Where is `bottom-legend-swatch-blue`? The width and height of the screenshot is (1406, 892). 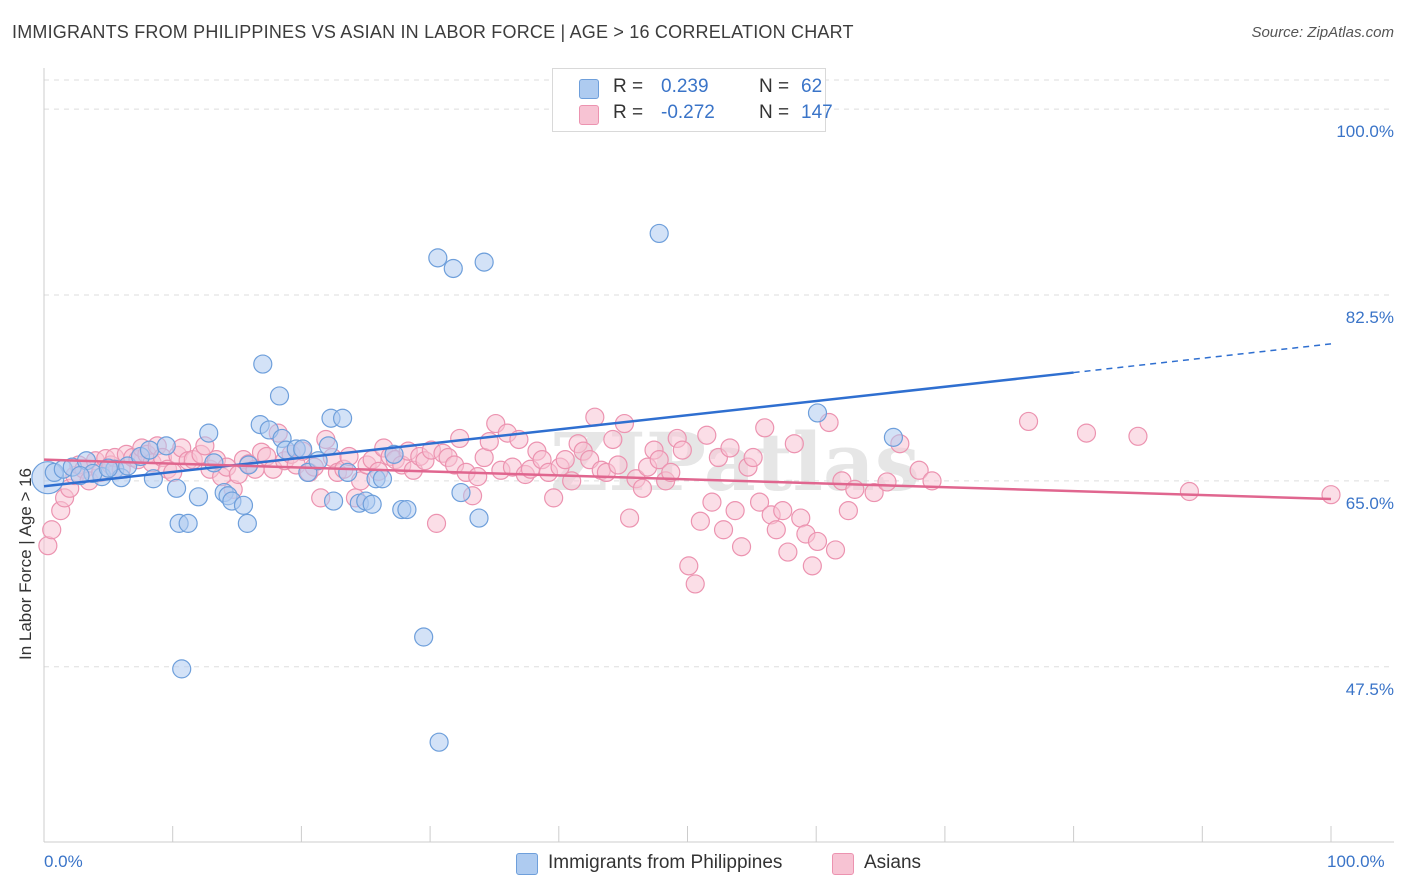 bottom-legend-swatch-blue is located at coordinates (527, 864).